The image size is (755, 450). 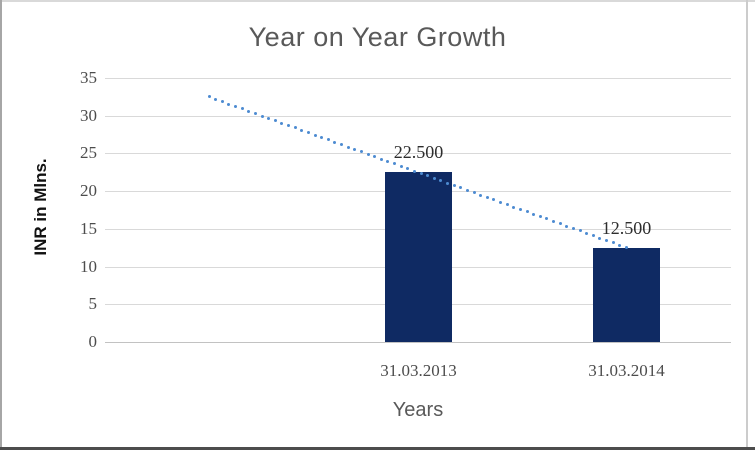 What do you see at coordinates (626, 370) in the screenshot?
I see `x-tick-label: 31.03.2014` at bounding box center [626, 370].